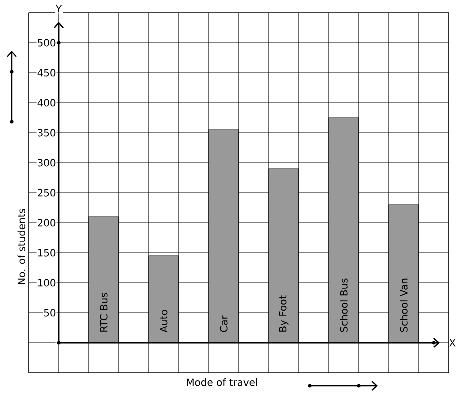 This screenshot has width=457, height=399. What do you see at coordinates (47, 193) in the screenshot?
I see `y-tick-label: 250` at bounding box center [47, 193].